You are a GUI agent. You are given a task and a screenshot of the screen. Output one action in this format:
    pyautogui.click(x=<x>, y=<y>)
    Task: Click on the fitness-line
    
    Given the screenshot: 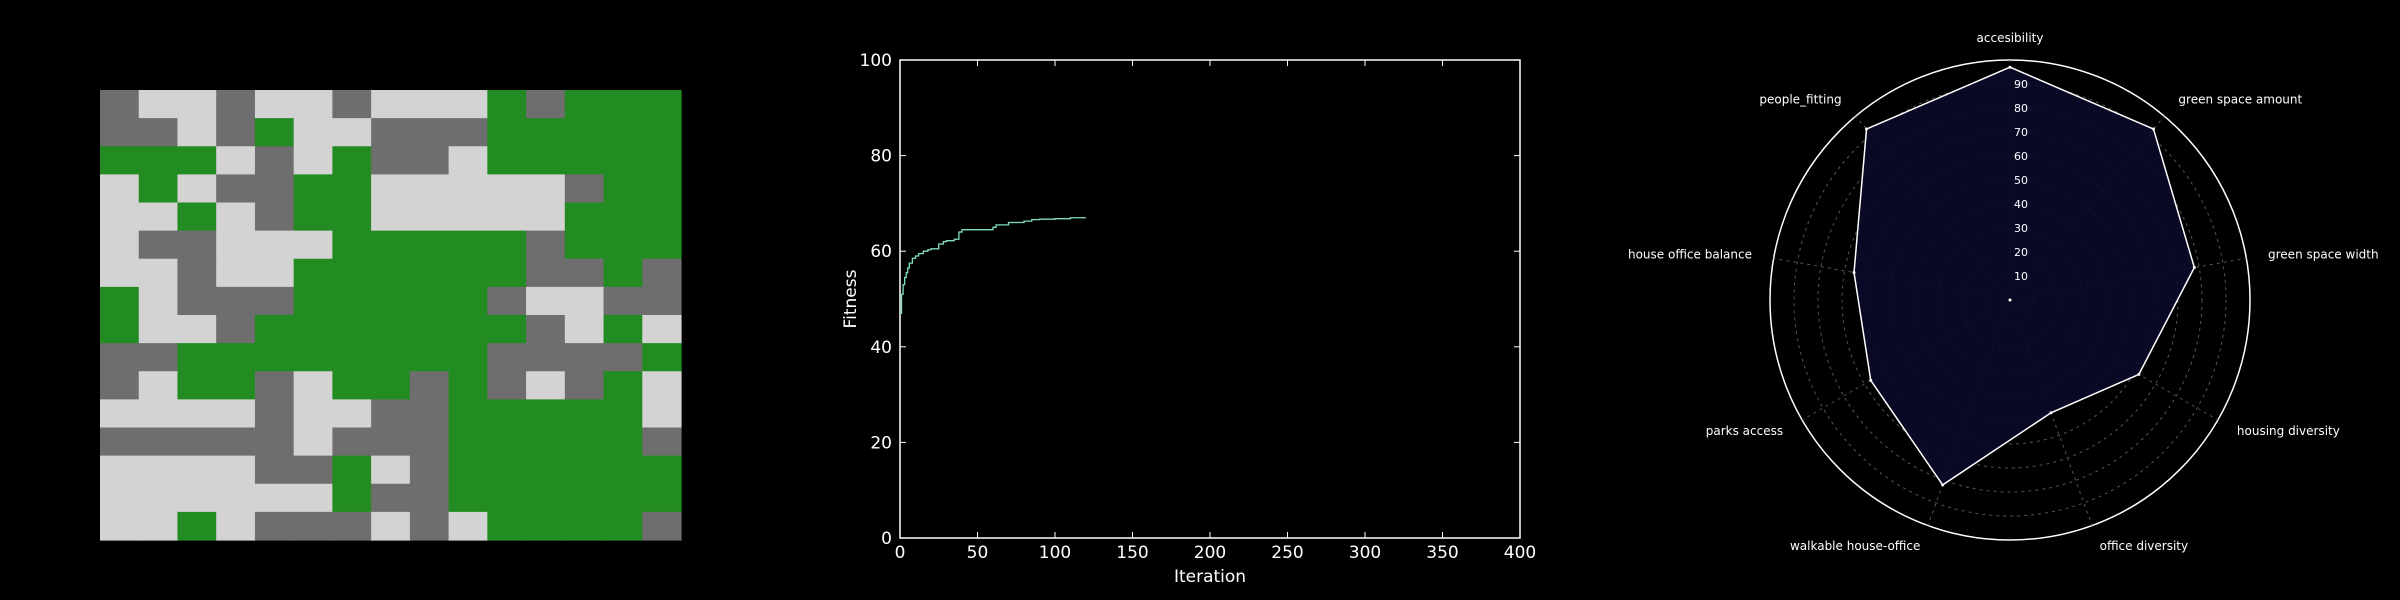 What is the action you would take?
    pyautogui.click(x=993, y=265)
    